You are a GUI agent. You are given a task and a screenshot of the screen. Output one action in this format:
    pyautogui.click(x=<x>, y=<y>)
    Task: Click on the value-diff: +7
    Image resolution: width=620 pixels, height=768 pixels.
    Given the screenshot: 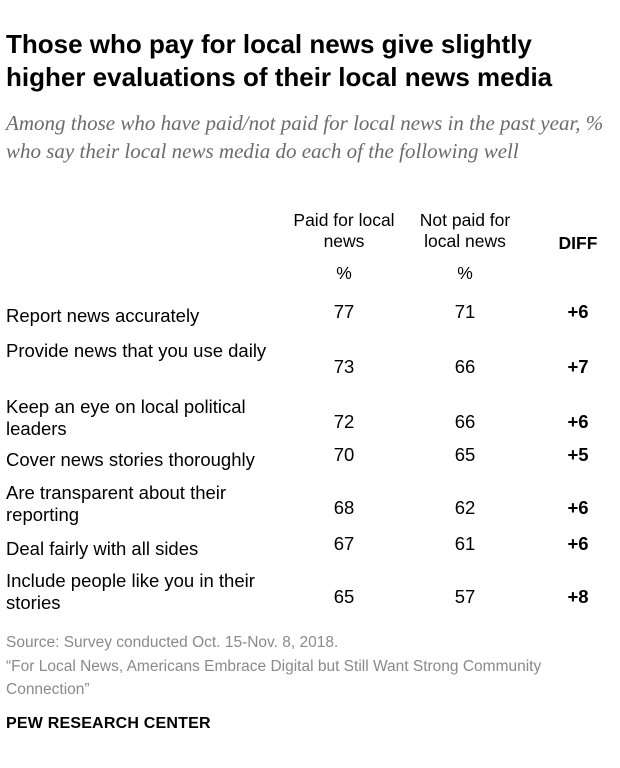 What is the action you would take?
    pyautogui.click(x=578, y=366)
    